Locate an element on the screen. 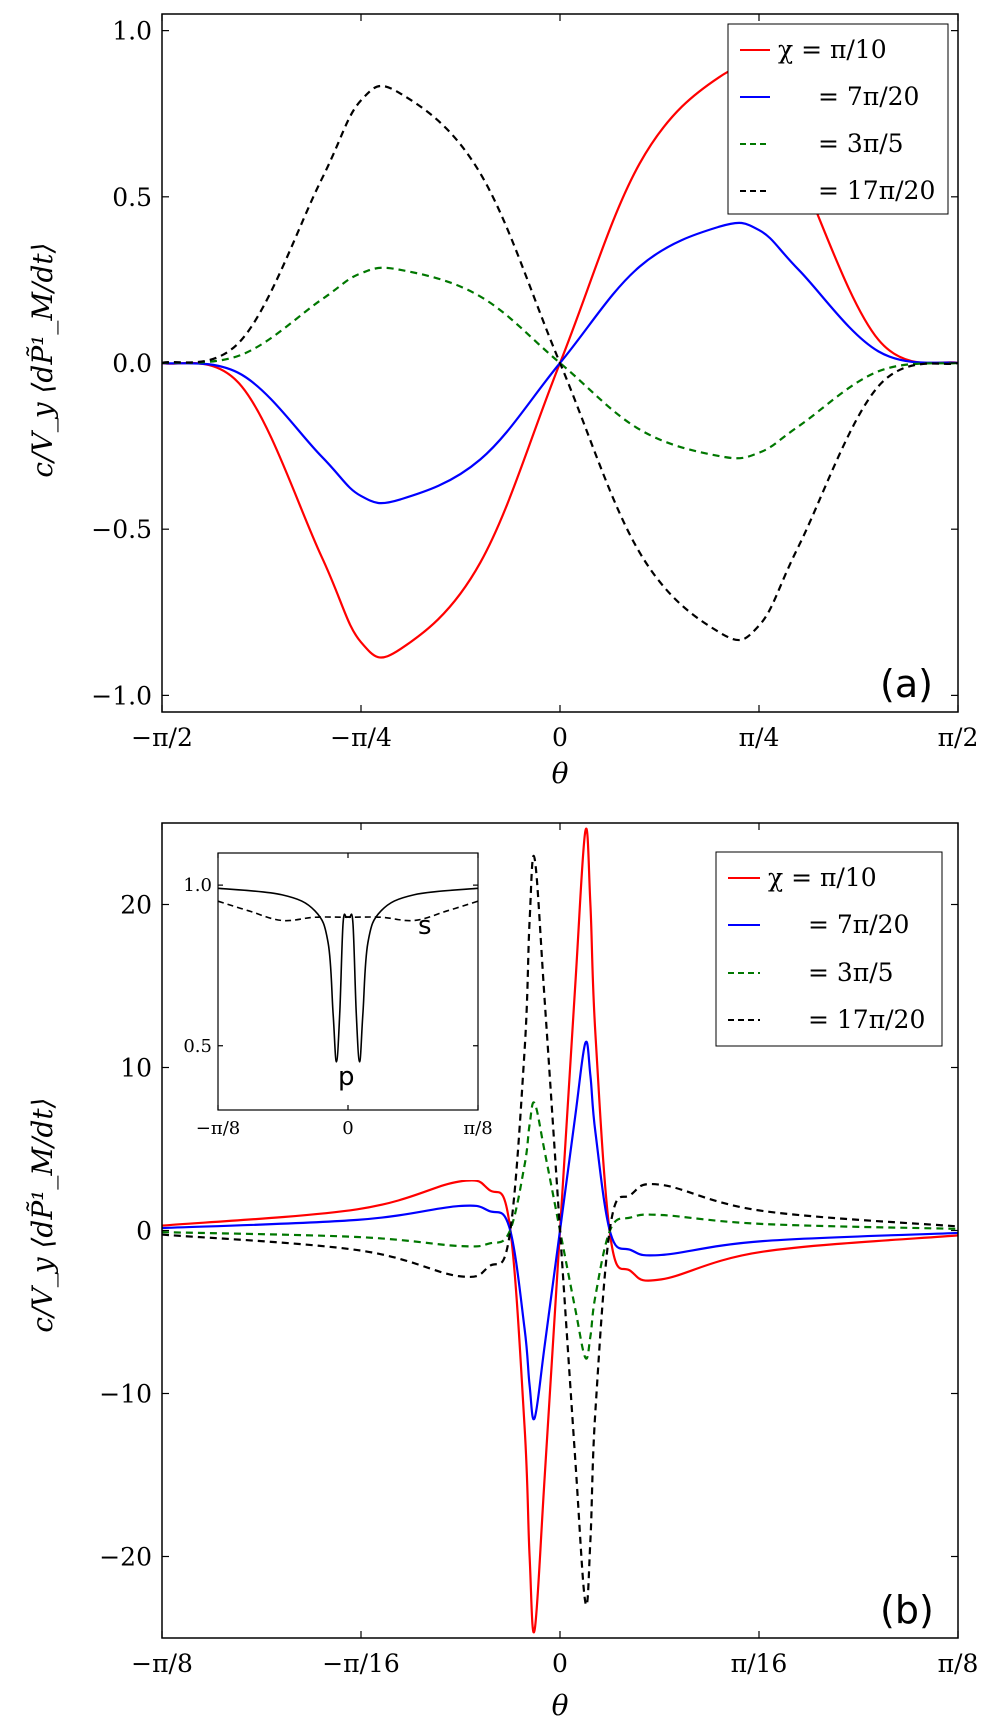 This screenshot has height=1728, width=985. panel-a-xlabel: θ is located at coordinates (560, 773).